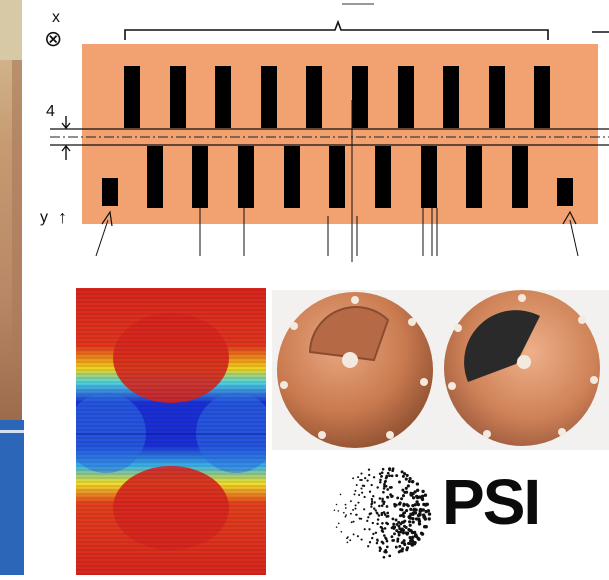 The width and height of the screenshot is (609, 580). Describe the element at coordinates (11, 210) in the screenshot. I see `person-photo-crop` at that location.